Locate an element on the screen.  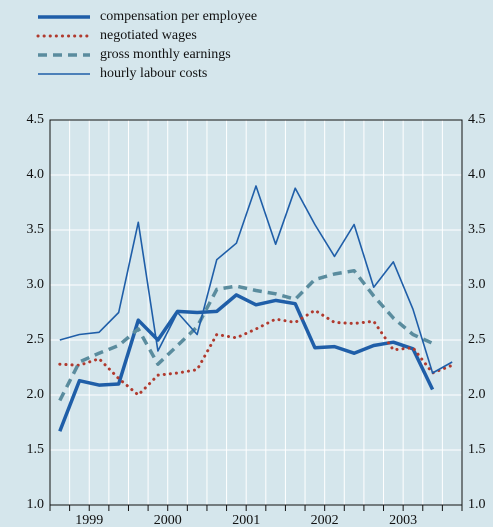
y-tick-label: 4.0 is located at coordinates (36, 174).